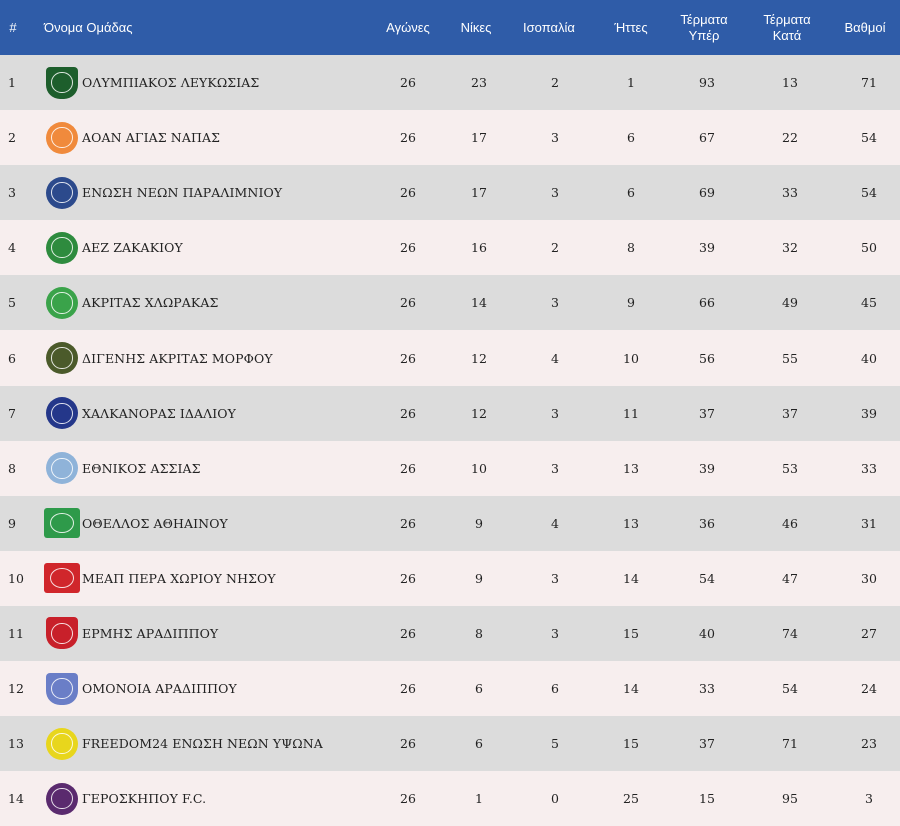  I want to click on table-row: 7 ΧΑΛΚΑΝΟΡΑΣ ΙΔΑΛΙΟΥ 26 12 3 11 37 37 39, so click(450, 413).